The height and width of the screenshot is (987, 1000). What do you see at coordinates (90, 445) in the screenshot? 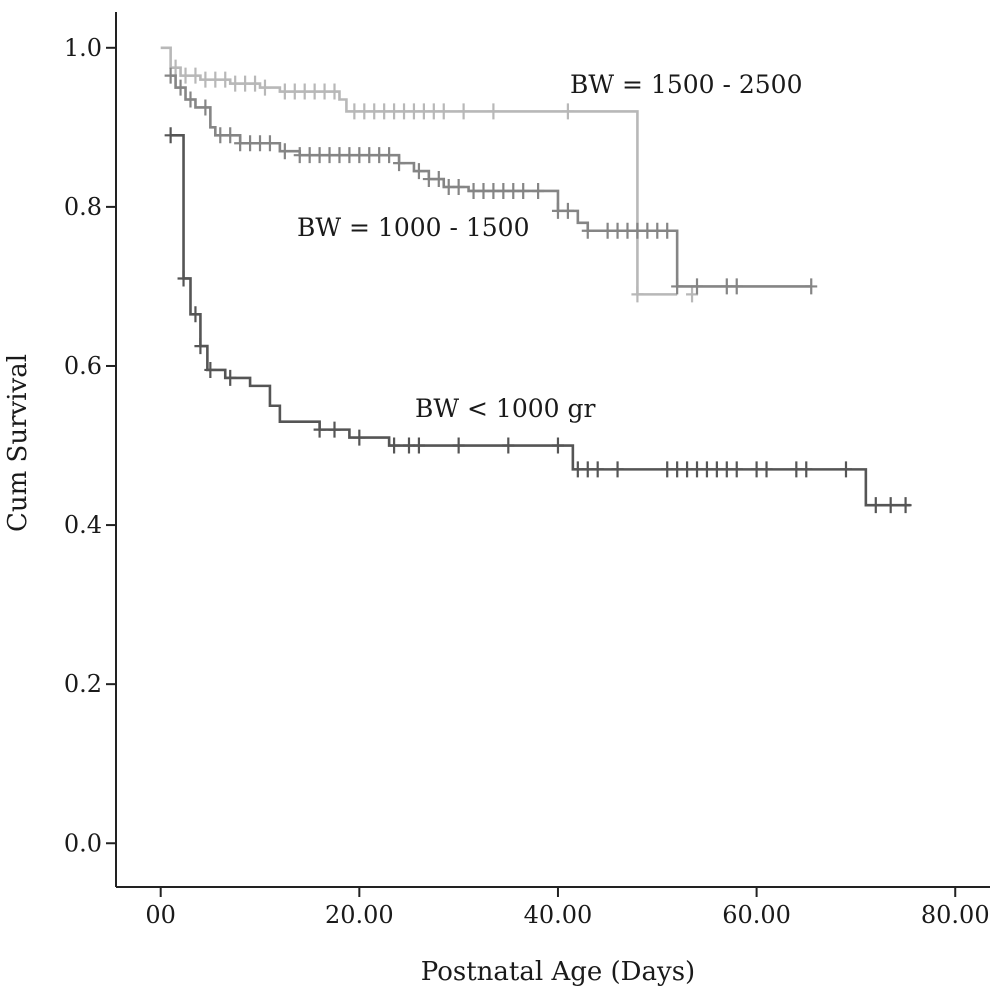
I see `y-axis-ticks: 0.0 0.2 0.4 0.6 0.8 1.0` at bounding box center [90, 445].